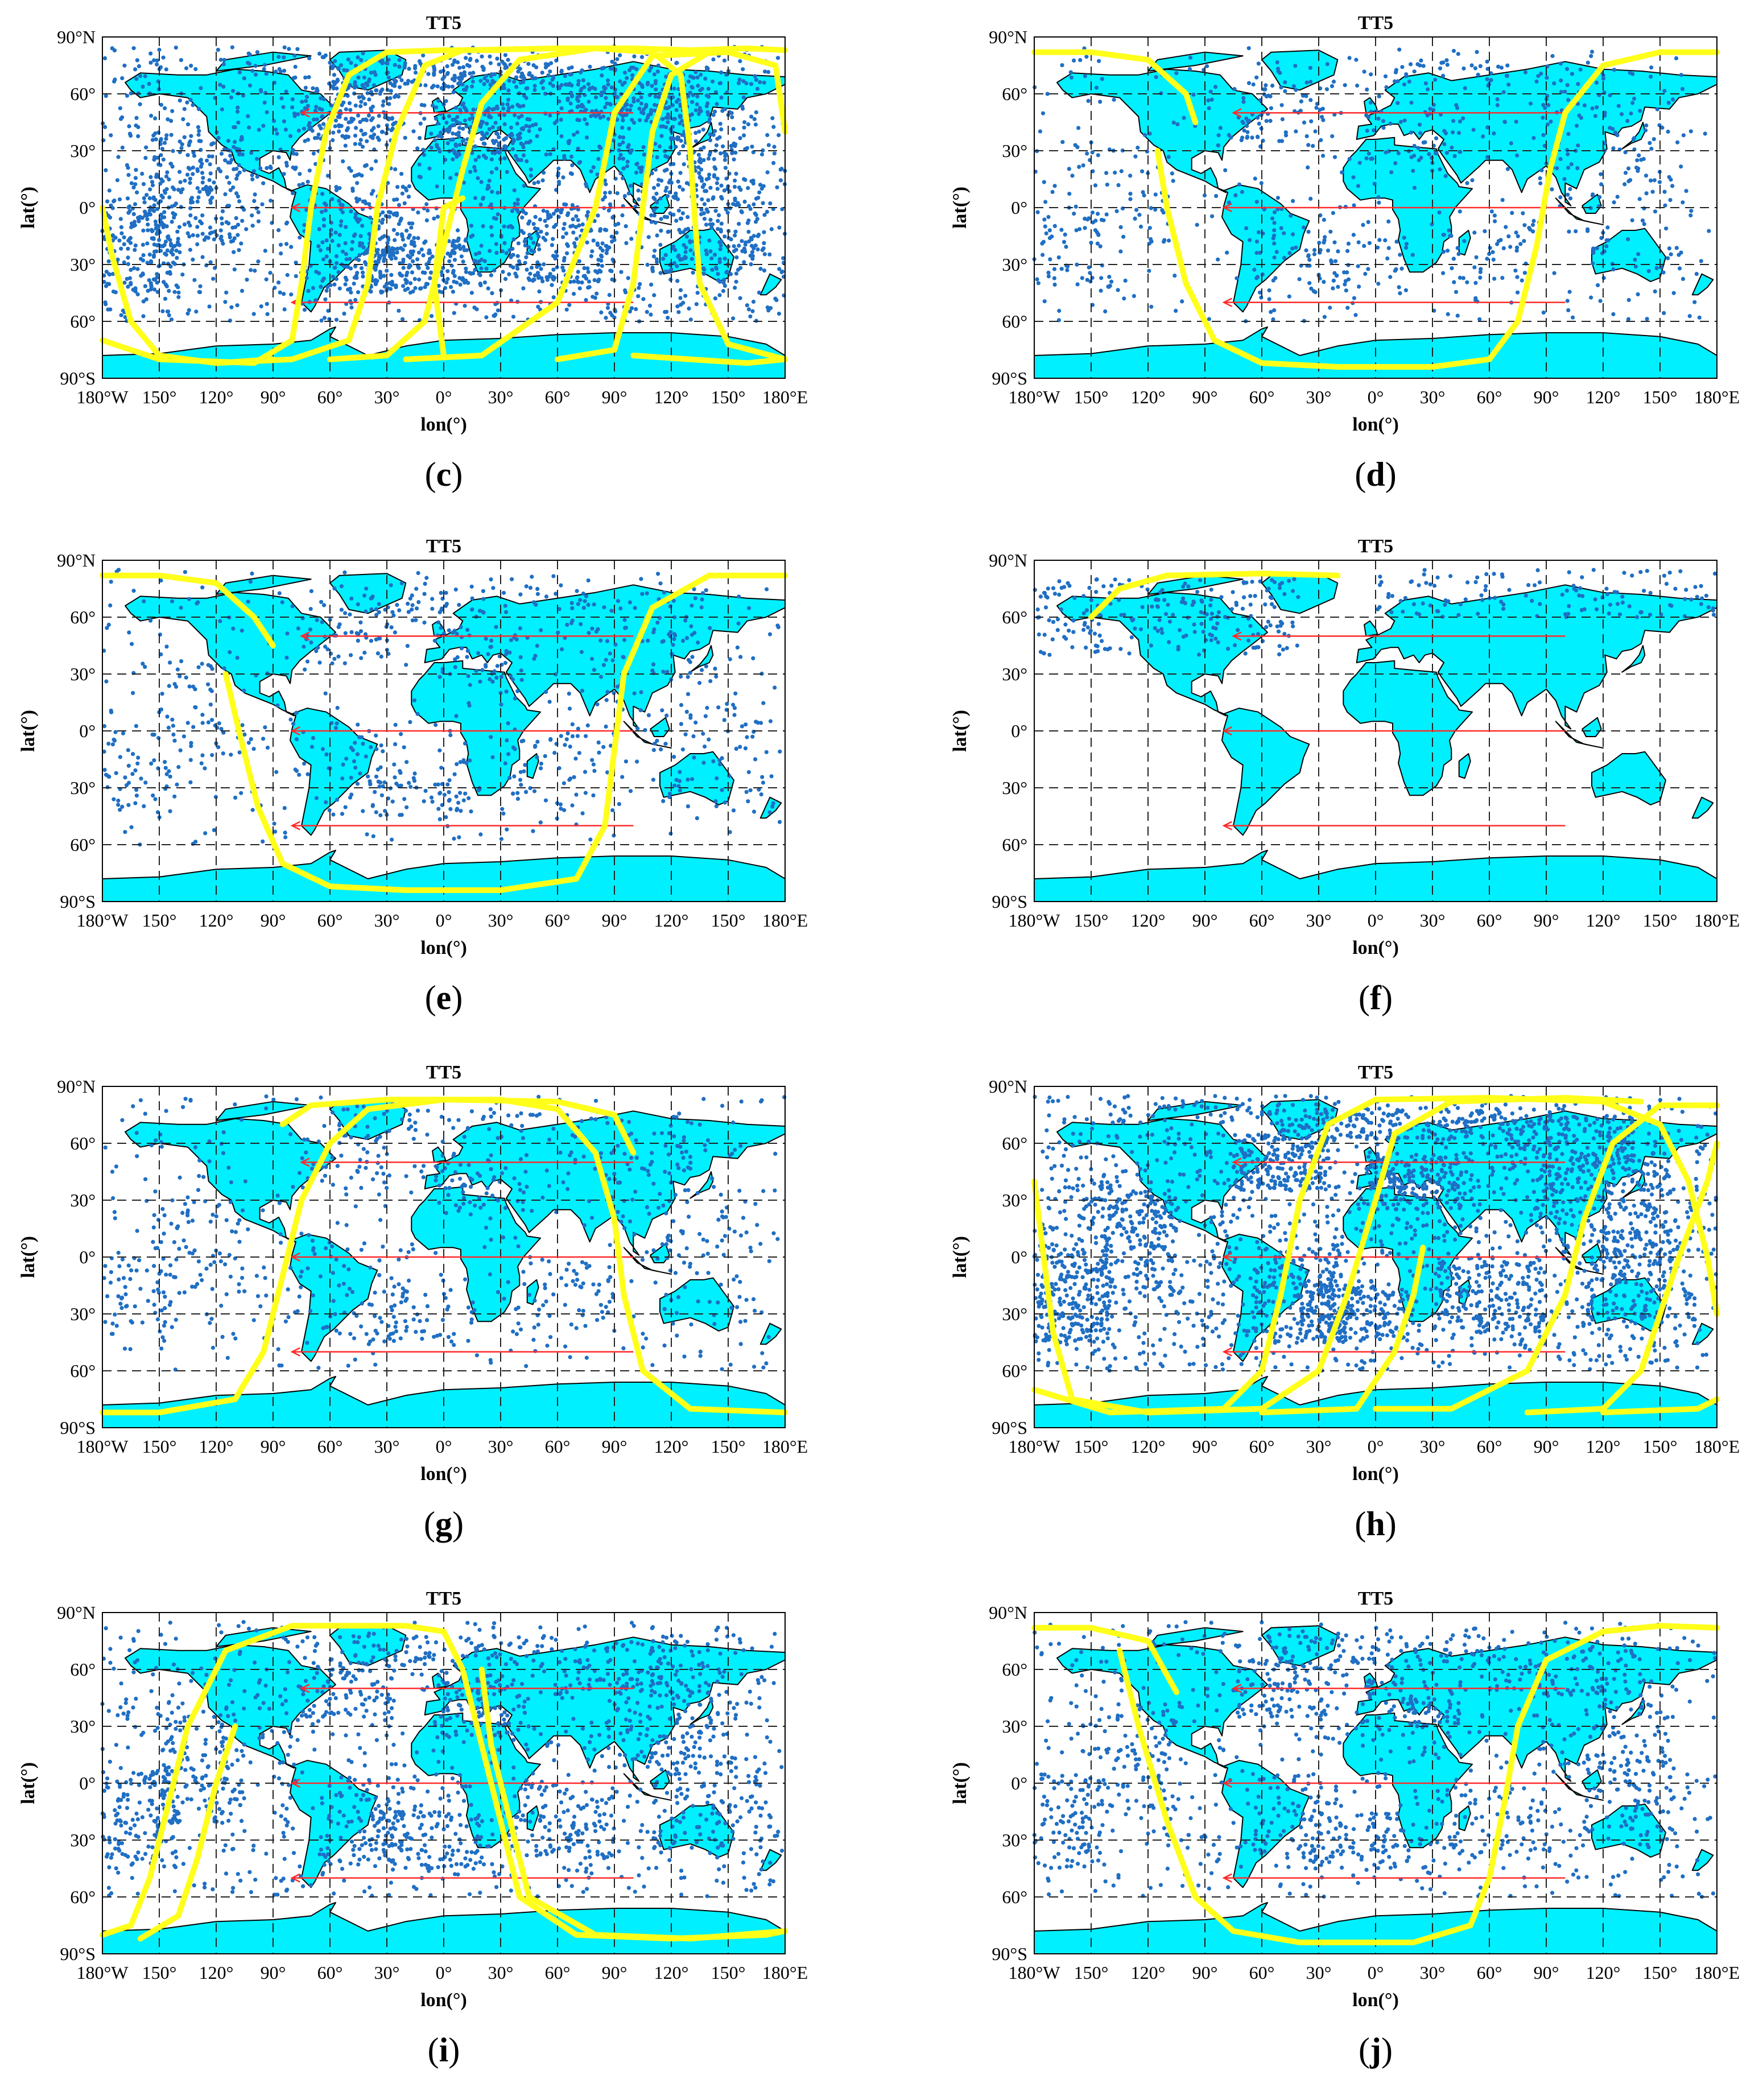 The height and width of the screenshot is (2100, 1763). I want to click on y-tick-label: 30°, so click(83, 150).